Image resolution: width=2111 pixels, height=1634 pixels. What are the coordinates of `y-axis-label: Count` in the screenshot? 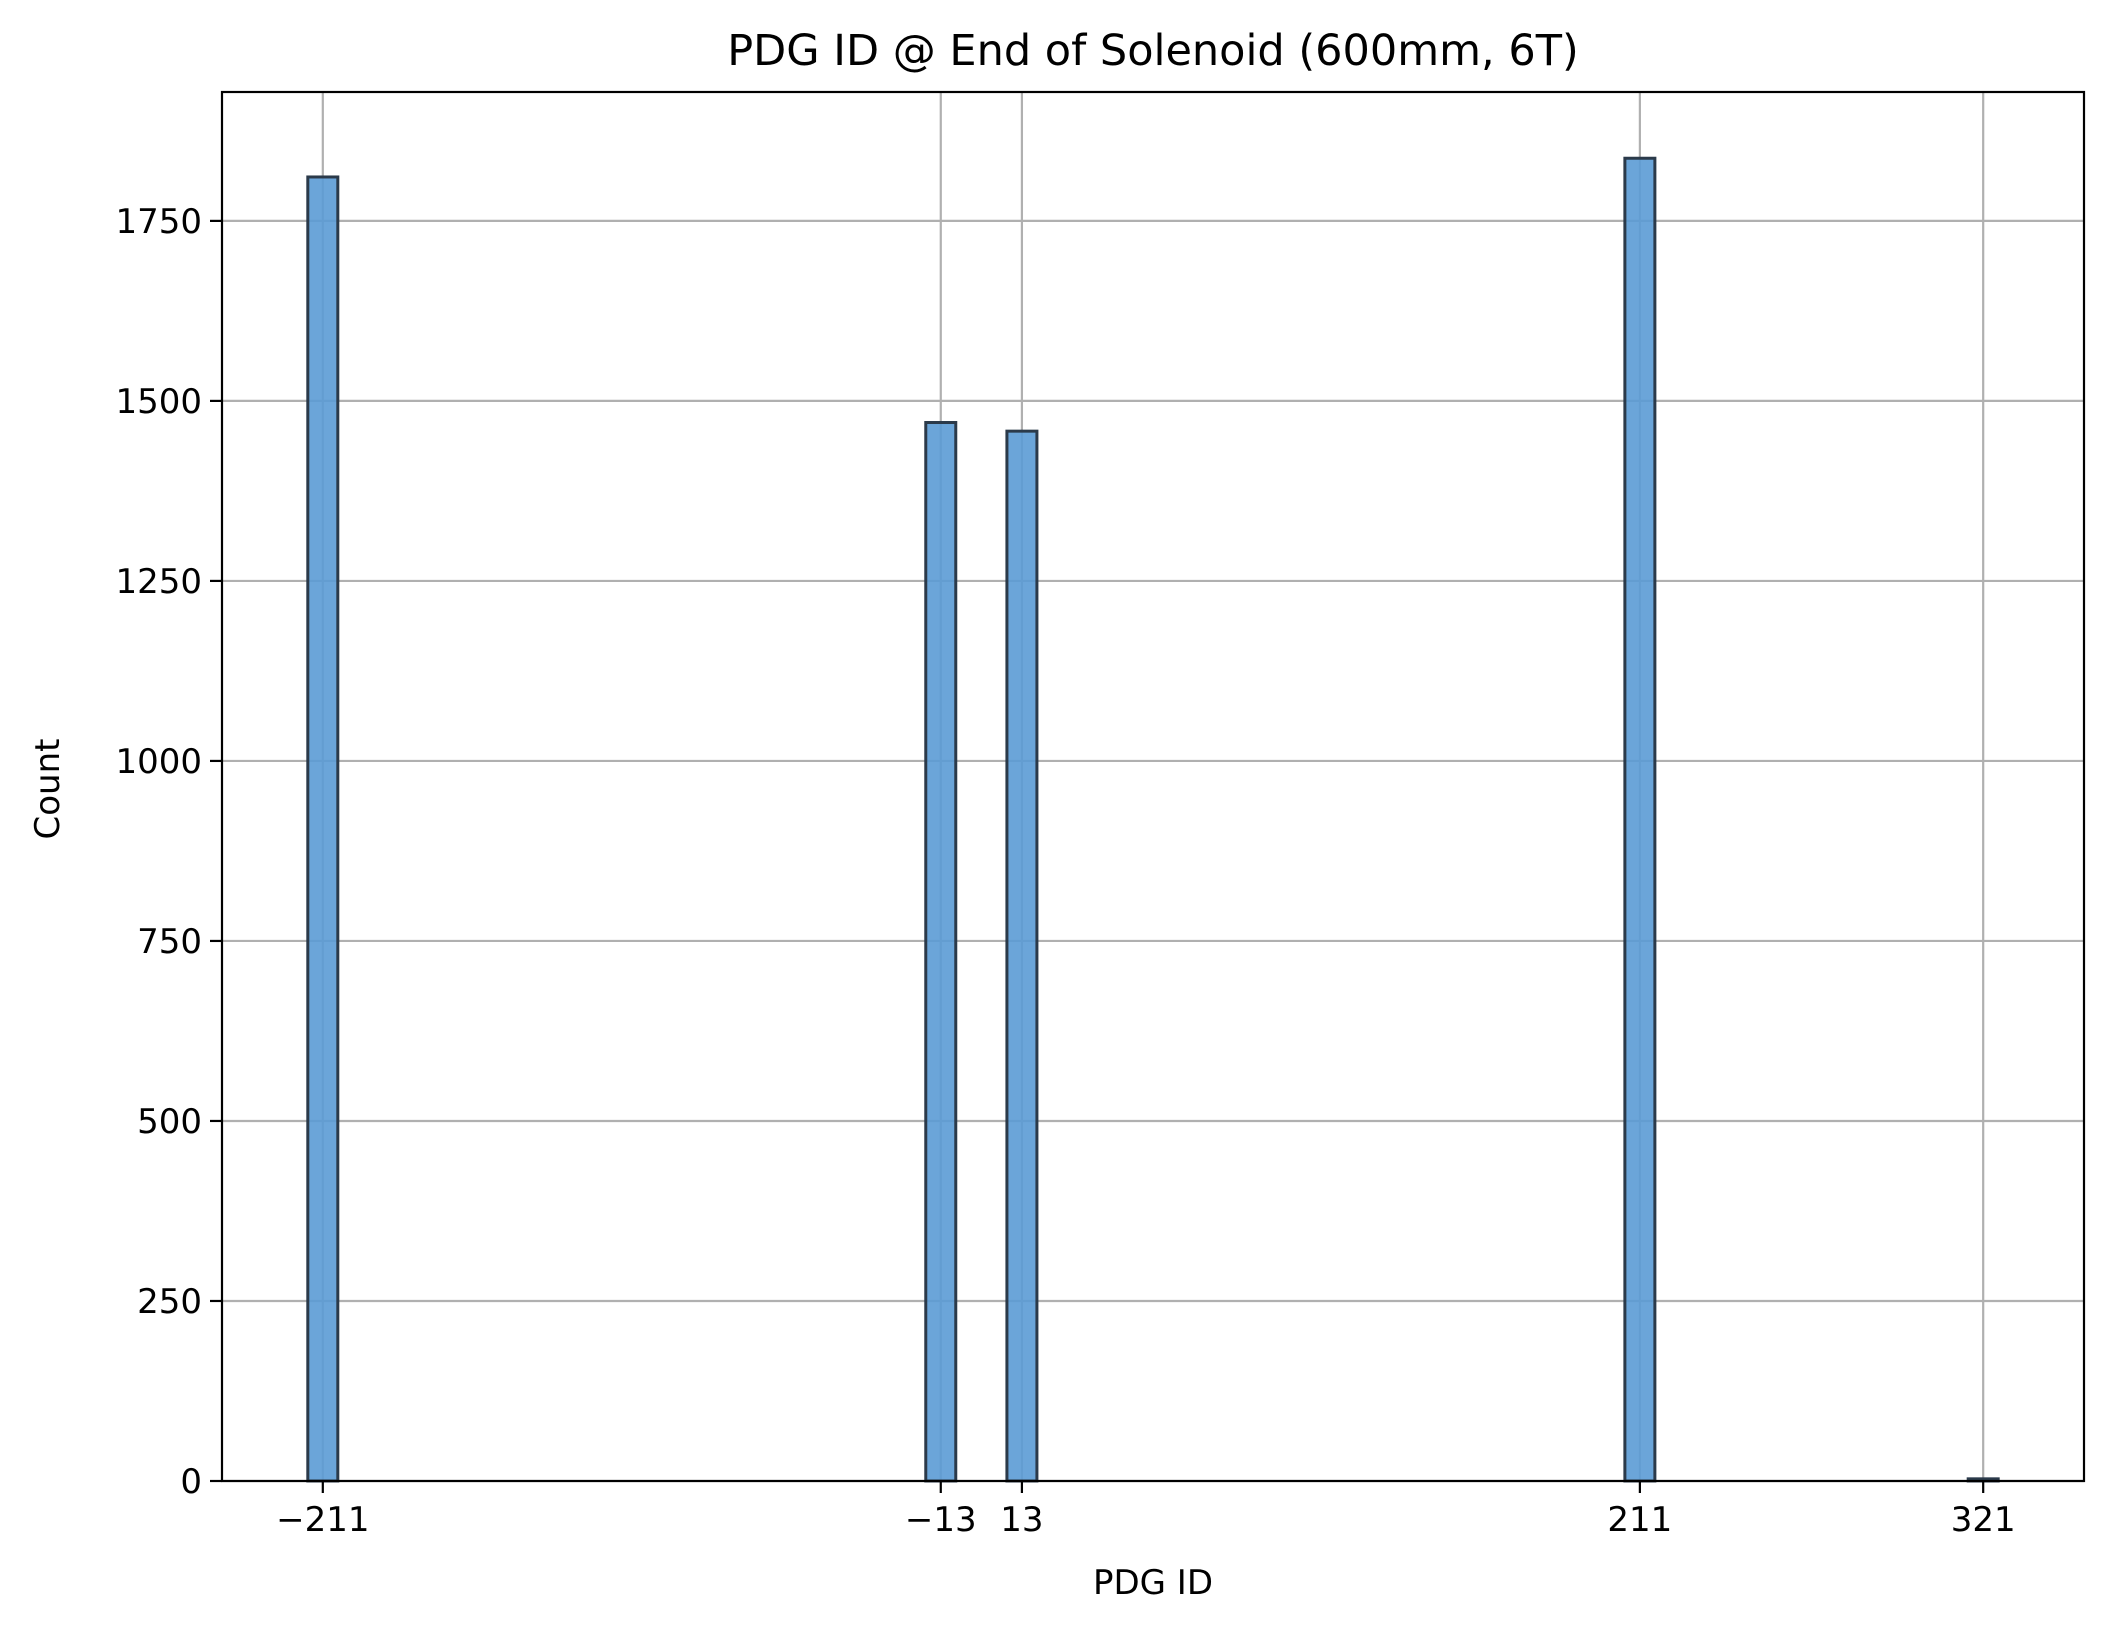 It's located at (48, 789).